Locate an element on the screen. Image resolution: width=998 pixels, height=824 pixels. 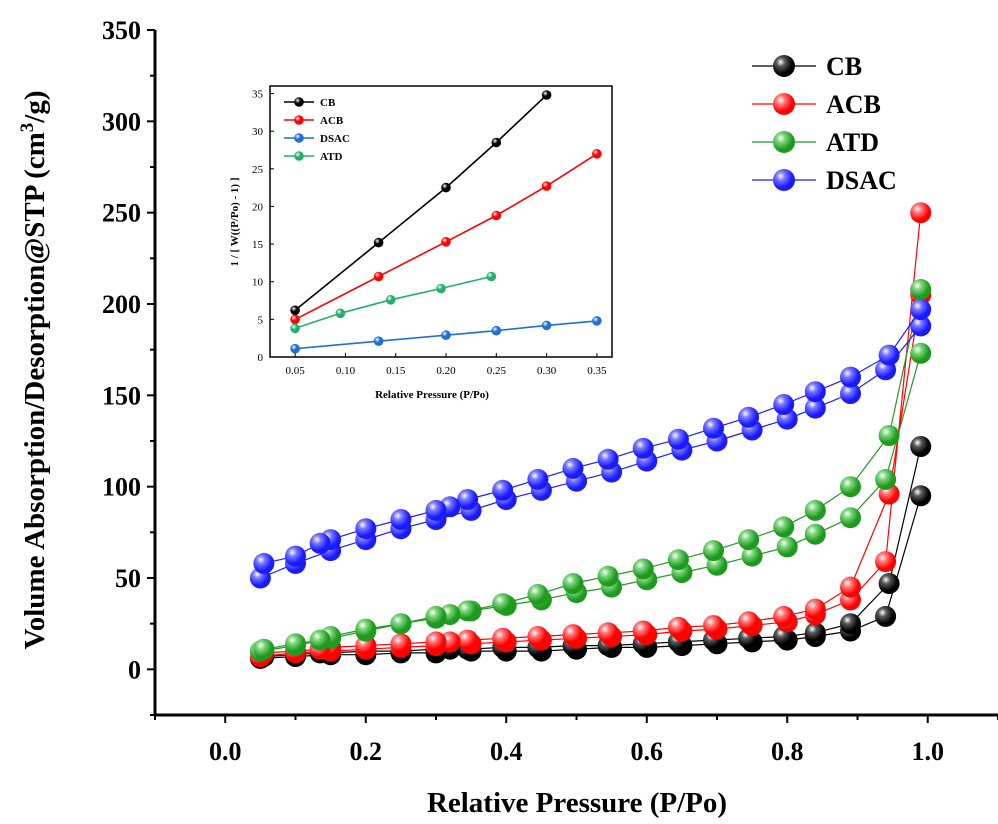
inset-x-tick-label: 0.05 is located at coordinates (296, 371).